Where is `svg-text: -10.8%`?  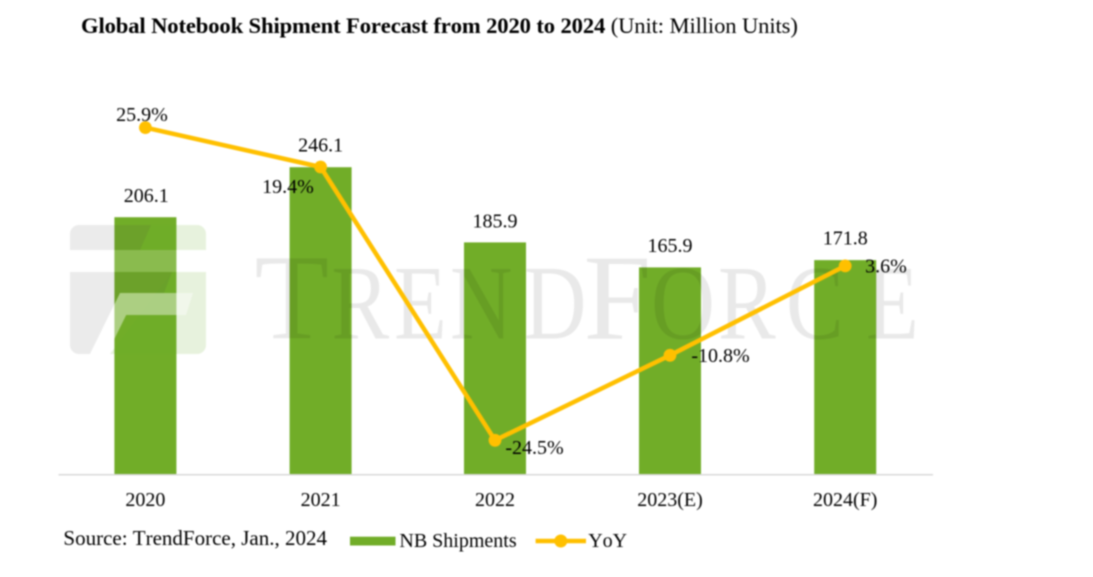
svg-text: -10.8% is located at coordinates (720, 356).